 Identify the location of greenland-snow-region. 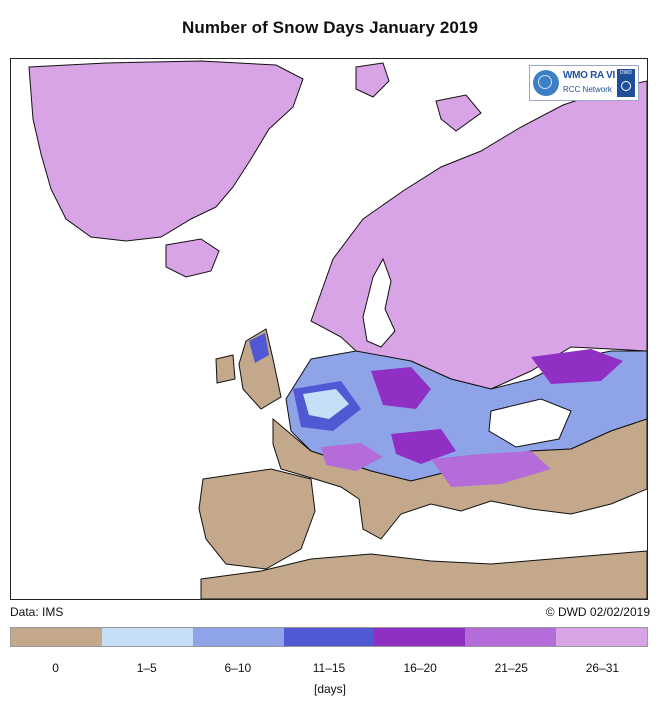
(166, 151).